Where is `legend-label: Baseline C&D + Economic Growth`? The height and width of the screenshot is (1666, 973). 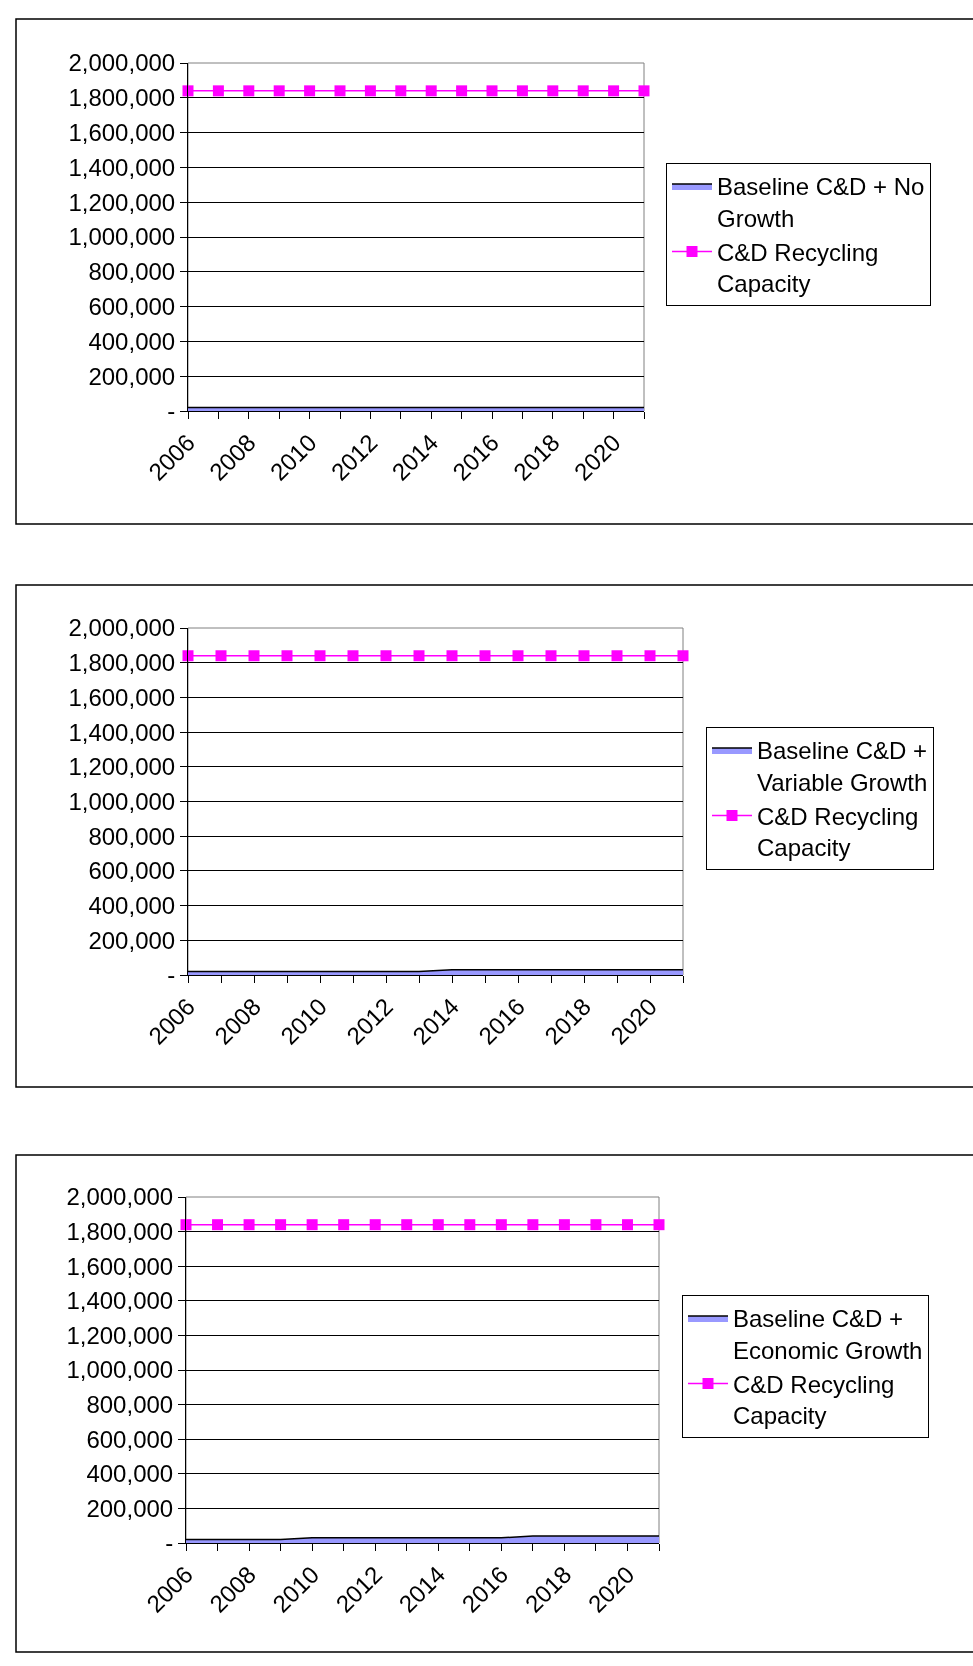 legend-label: Baseline C&D + Economic Growth is located at coordinates (828, 1334).